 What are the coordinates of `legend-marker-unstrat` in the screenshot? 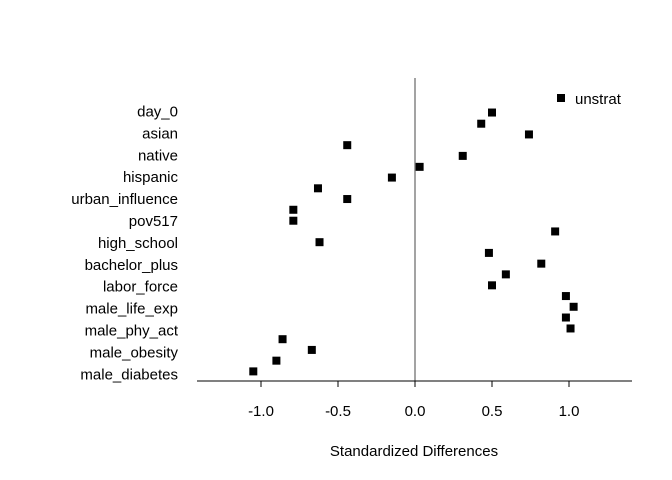 It's located at (561, 98).